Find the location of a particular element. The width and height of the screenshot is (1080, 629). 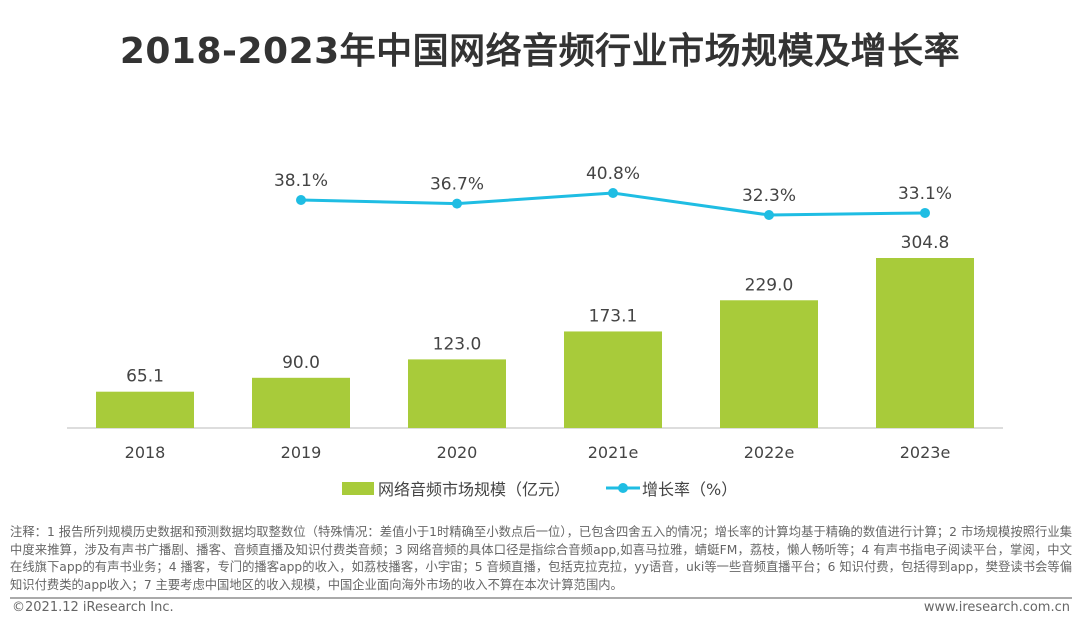

growth-label-2019: 38.1% is located at coordinates (301, 181).